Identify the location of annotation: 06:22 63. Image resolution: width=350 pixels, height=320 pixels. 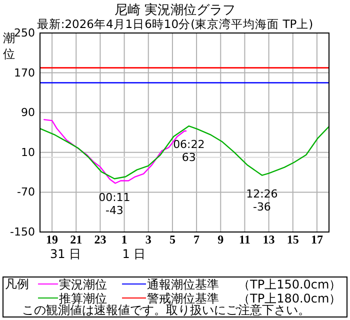
(189, 151).